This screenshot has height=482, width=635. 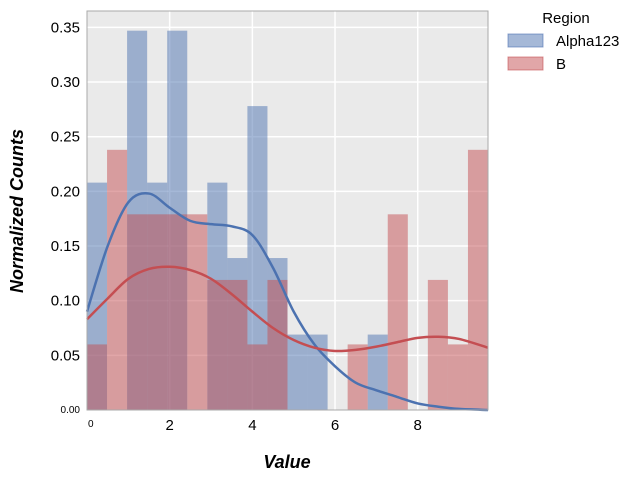 I want to click on y-tick-label: 0.05, so click(x=65, y=355).